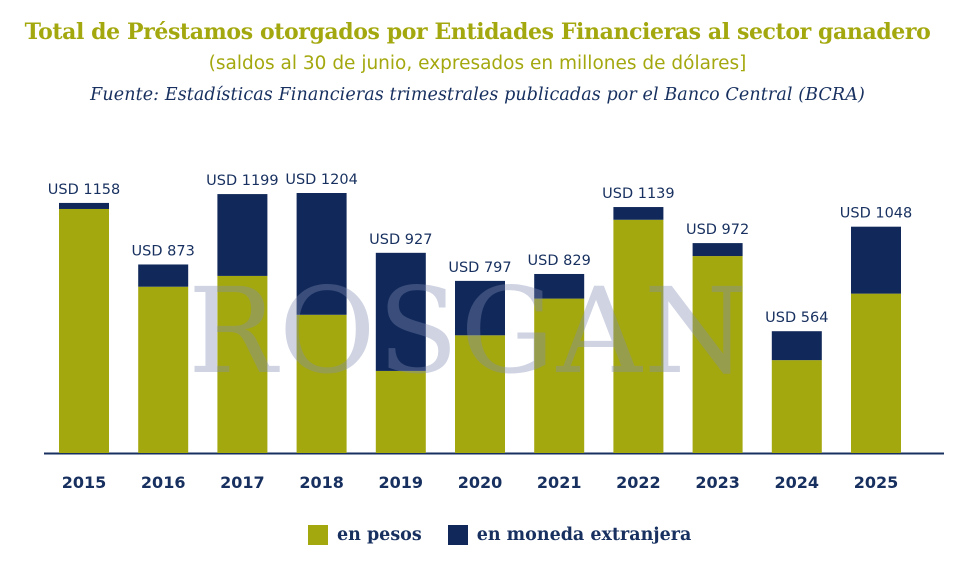 Image resolution: width=955 pixels, height=580 pixels. Describe the element at coordinates (796, 406) in the screenshot. I see `bar-pesos-2024` at that location.